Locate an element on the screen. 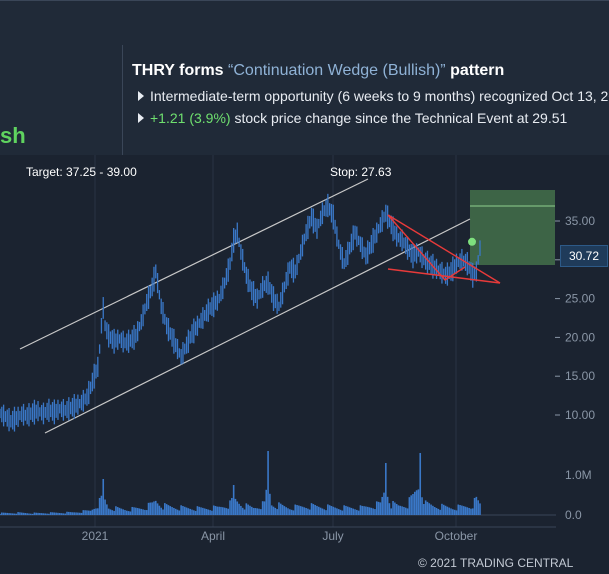  price-tick-label: 10.00 is located at coordinates (580, 415).